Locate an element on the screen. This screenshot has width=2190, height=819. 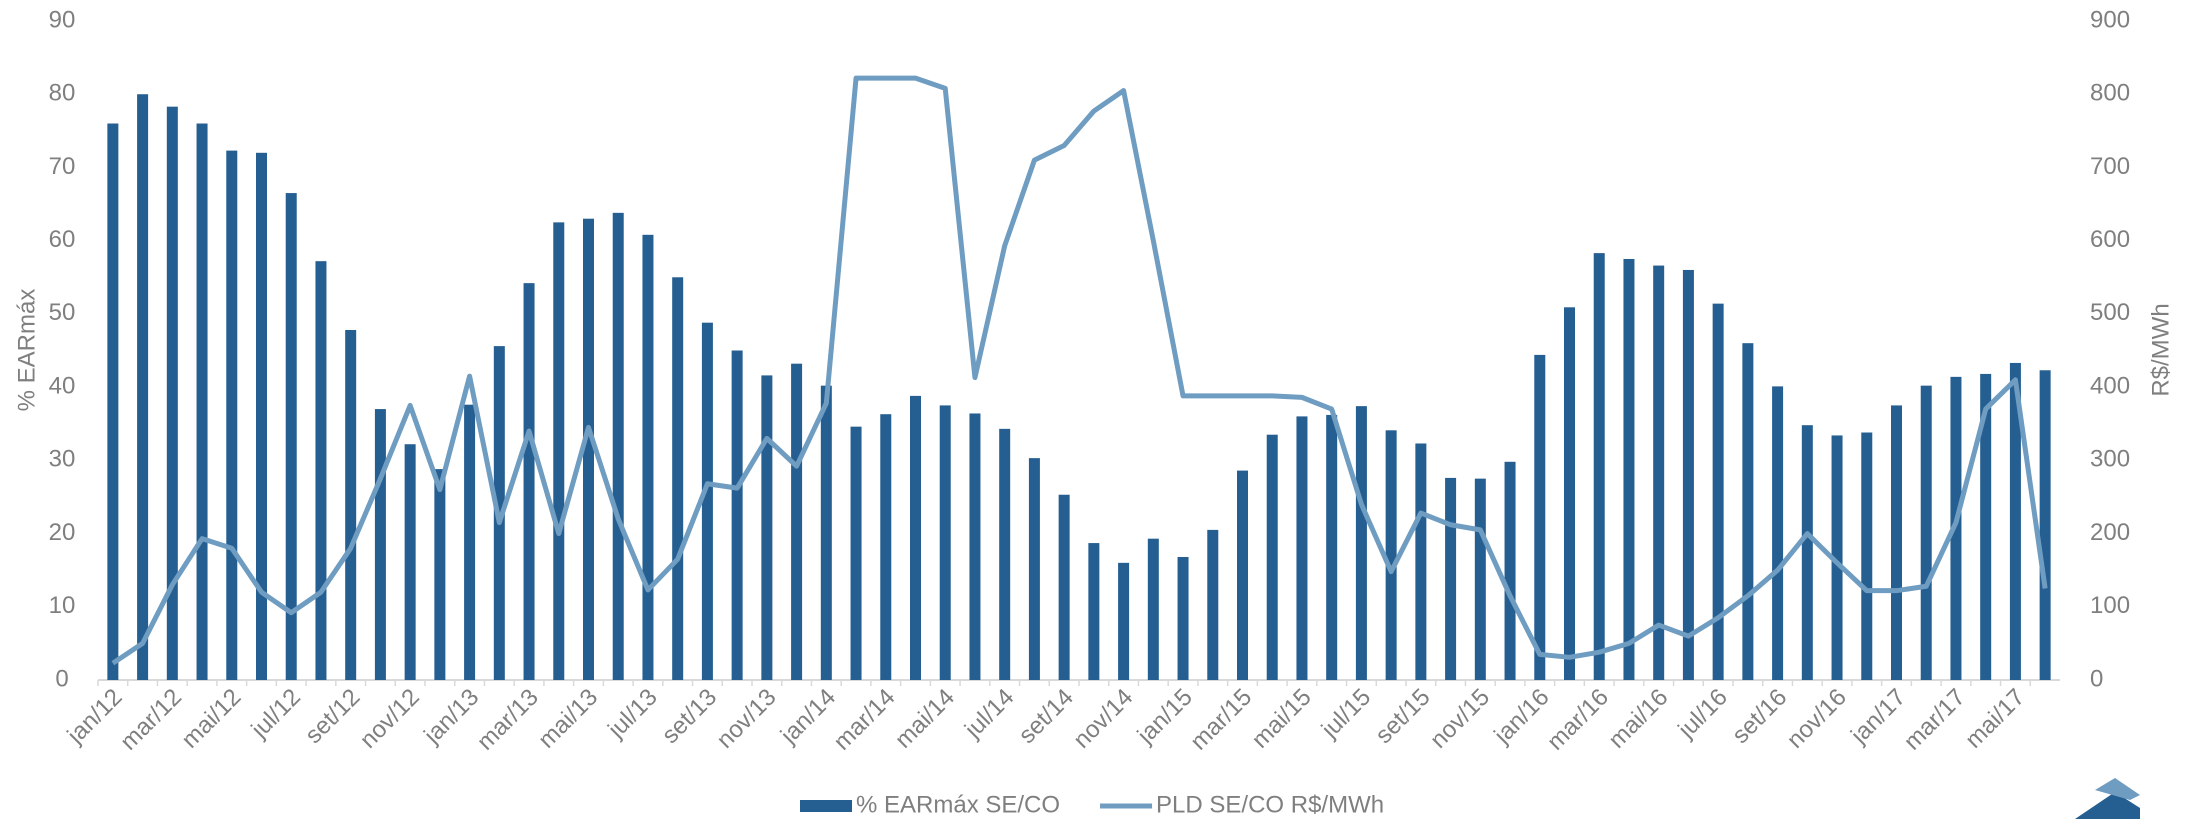
y2-tick-label: 600 is located at coordinates (2110, 239).